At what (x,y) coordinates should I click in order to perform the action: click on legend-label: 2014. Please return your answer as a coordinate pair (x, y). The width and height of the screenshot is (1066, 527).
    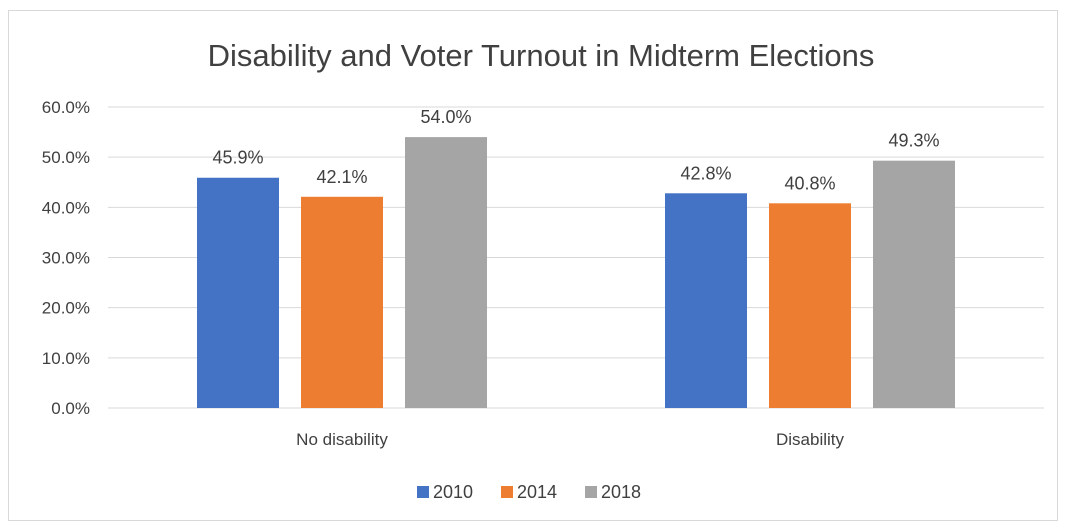
    Looking at the image, I should click on (537, 492).